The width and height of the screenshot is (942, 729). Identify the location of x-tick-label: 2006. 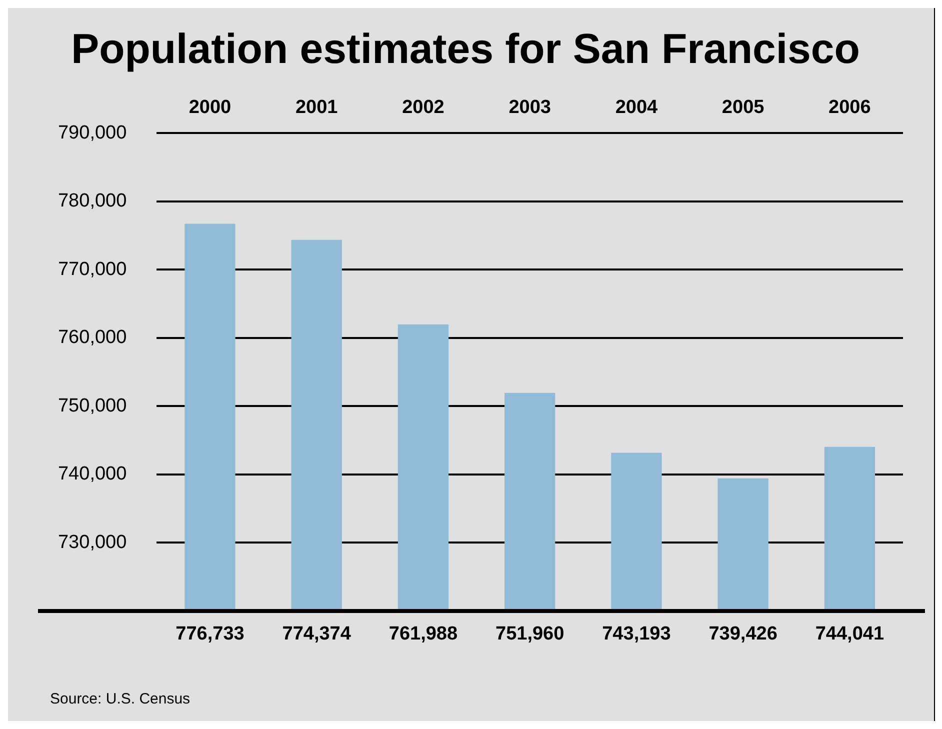
(849, 107).